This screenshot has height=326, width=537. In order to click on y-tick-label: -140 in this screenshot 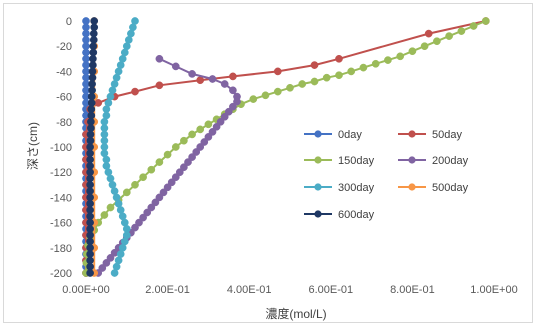, I will do `click(61, 198)`.